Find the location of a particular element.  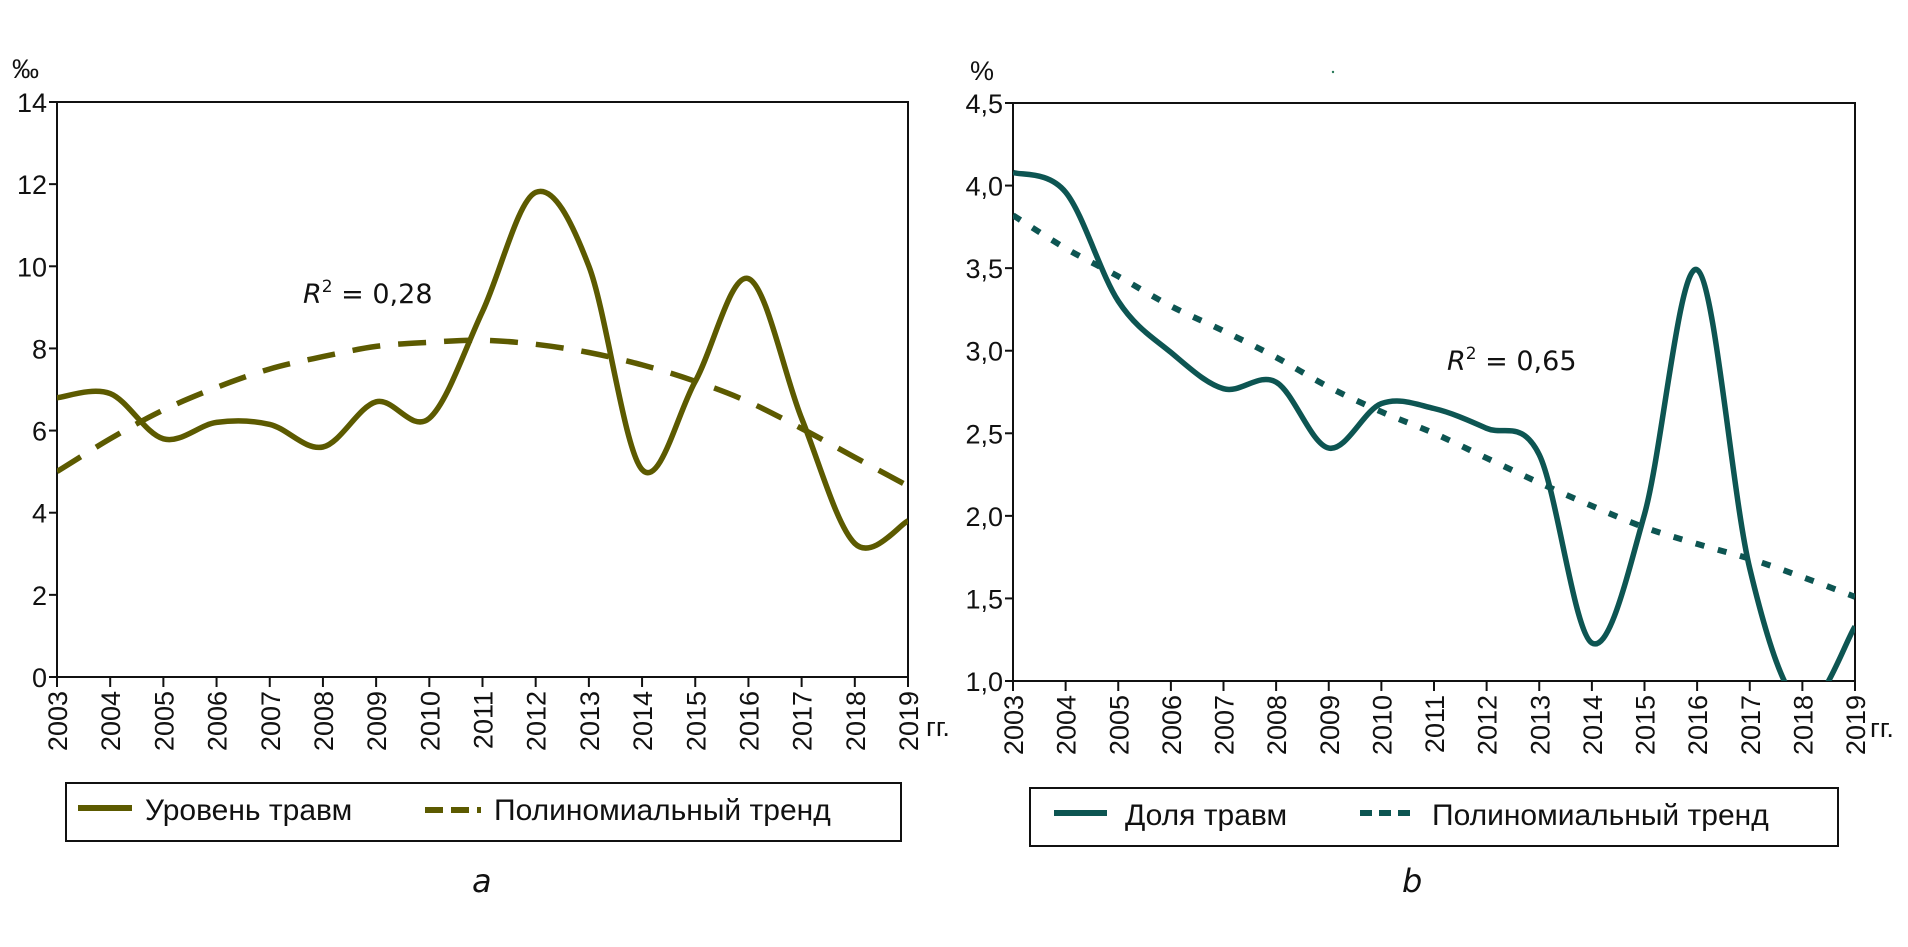

y-tick-label: 1,5 is located at coordinates (984, 599).